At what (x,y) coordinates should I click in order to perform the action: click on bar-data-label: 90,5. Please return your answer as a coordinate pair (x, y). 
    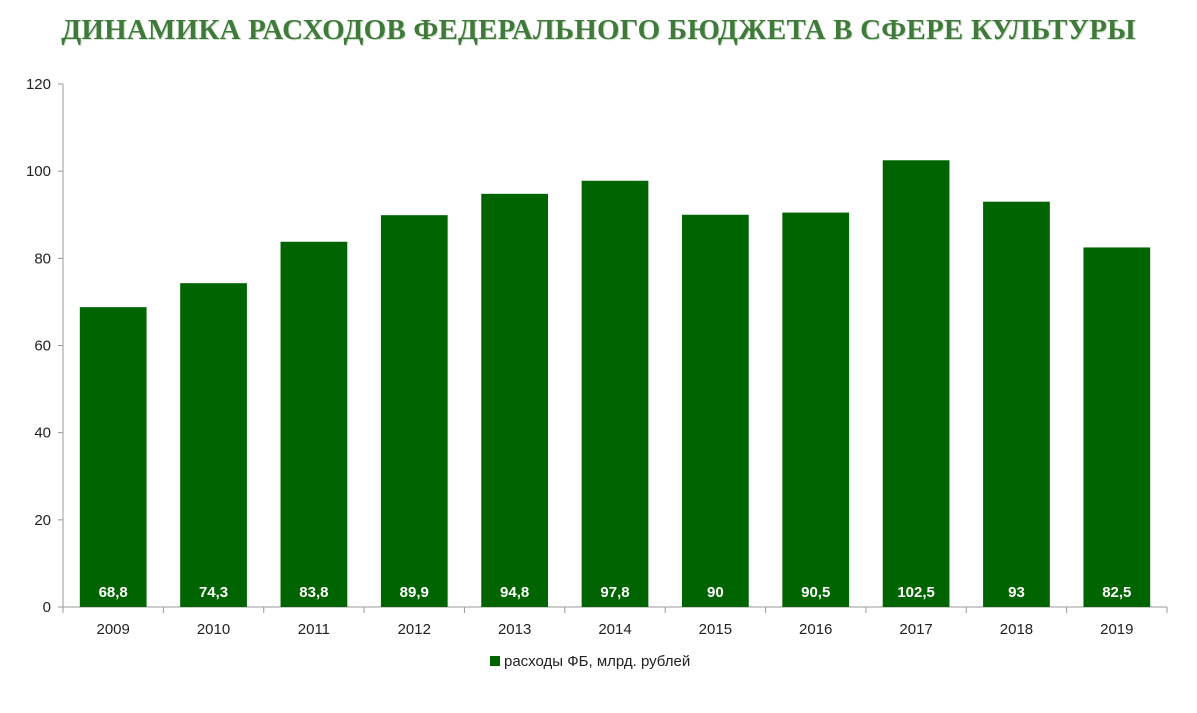
    Looking at the image, I should click on (815, 592).